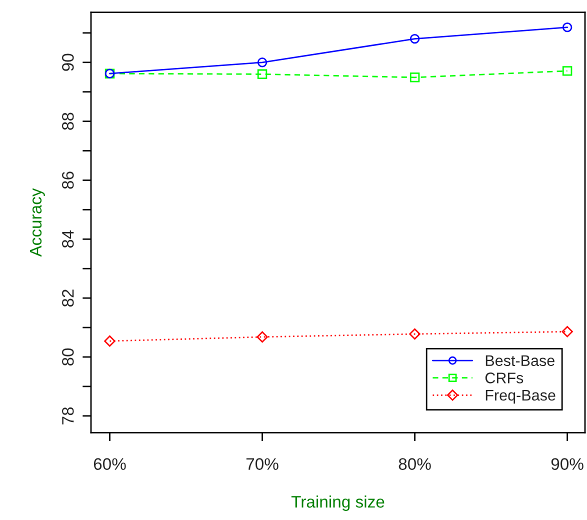  Describe the element at coordinates (520, 360) in the screenshot. I see `legend-label: Best-Base` at that location.